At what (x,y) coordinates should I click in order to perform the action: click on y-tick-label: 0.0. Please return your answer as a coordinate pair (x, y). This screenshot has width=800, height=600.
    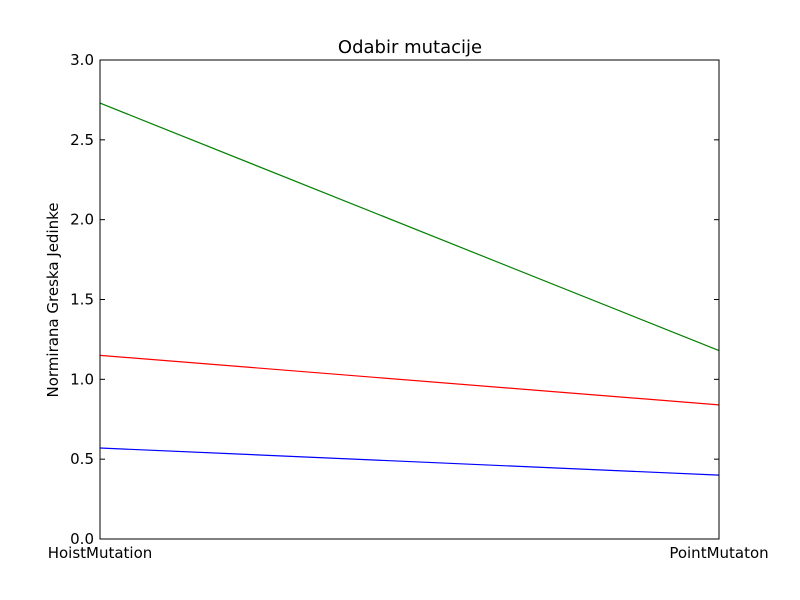
    Looking at the image, I should click on (82, 539).